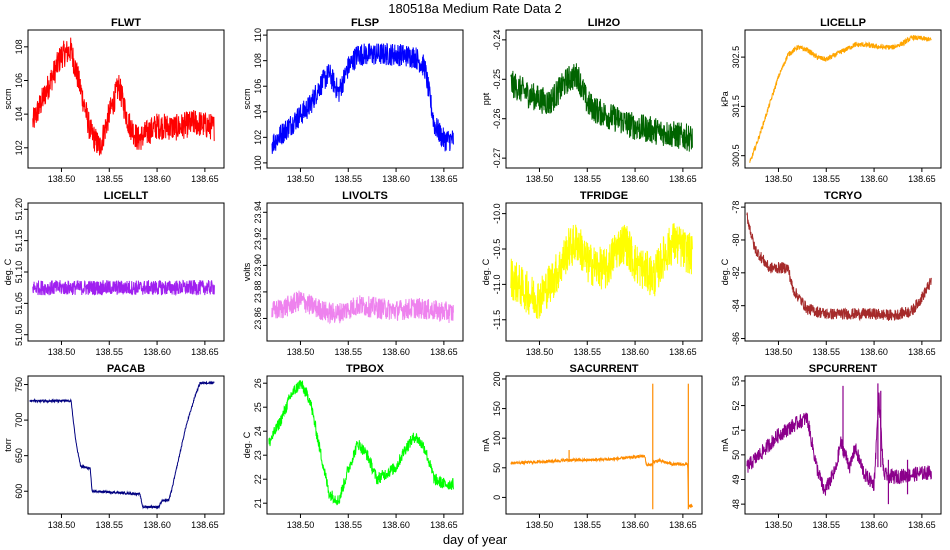 This screenshot has height=550, width=950. Describe the element at coordinates (126, 23) in the screenshot. I see `panel-title: FLWT` at that location.